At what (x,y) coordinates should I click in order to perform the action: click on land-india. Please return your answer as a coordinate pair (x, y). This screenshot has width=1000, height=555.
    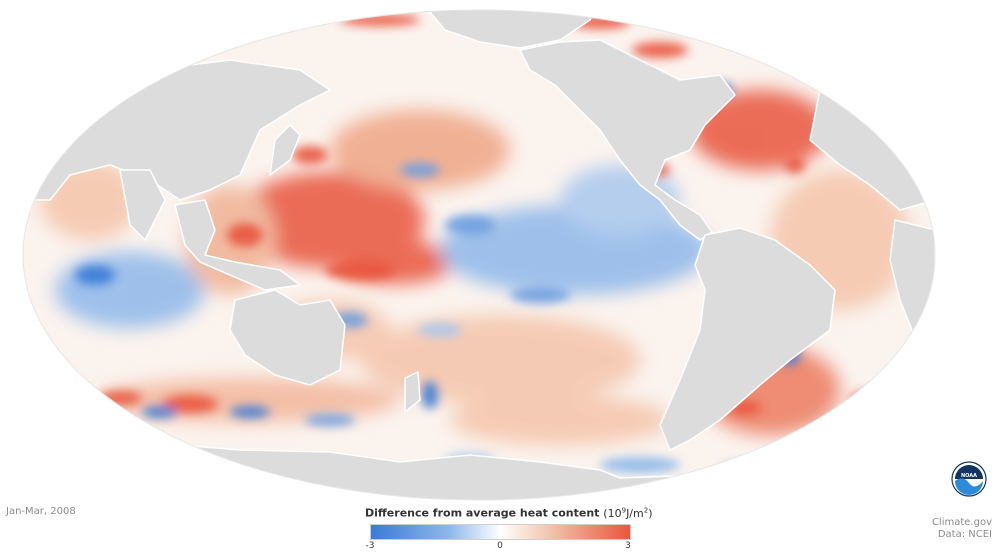
    Looking at the image, I should click on (142, 205).